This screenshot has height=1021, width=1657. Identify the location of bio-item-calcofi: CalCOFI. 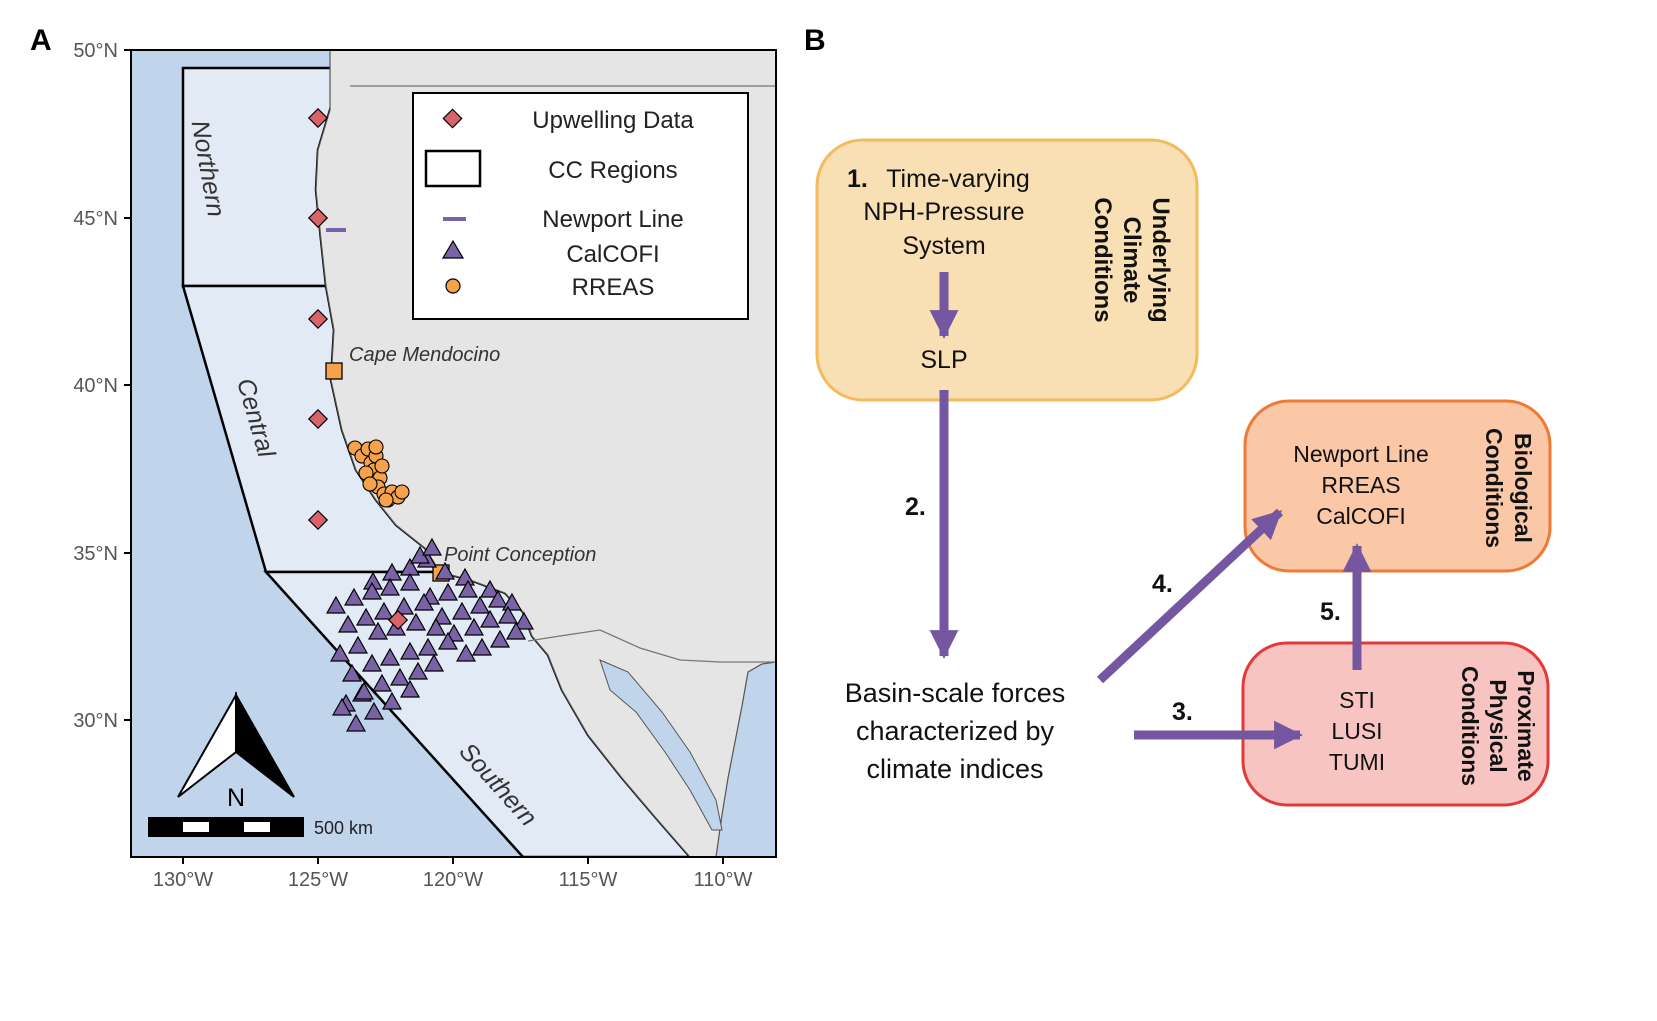
(1360, 516).